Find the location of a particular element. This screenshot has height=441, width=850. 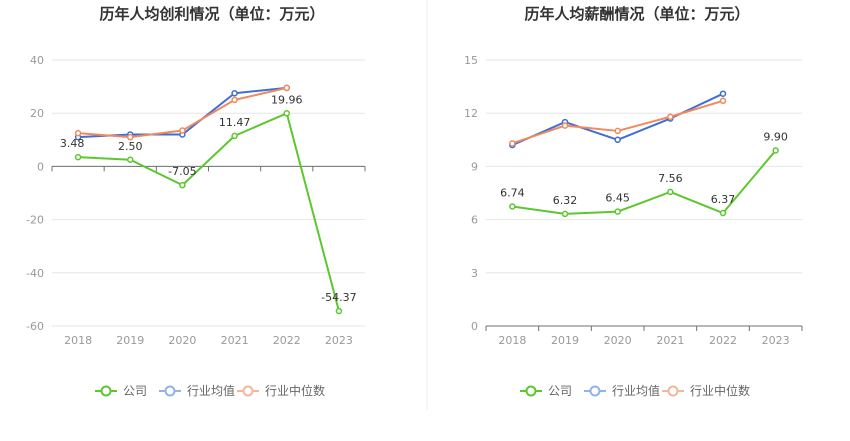

data-label: 7.56 is located at coordinates (670, 178).